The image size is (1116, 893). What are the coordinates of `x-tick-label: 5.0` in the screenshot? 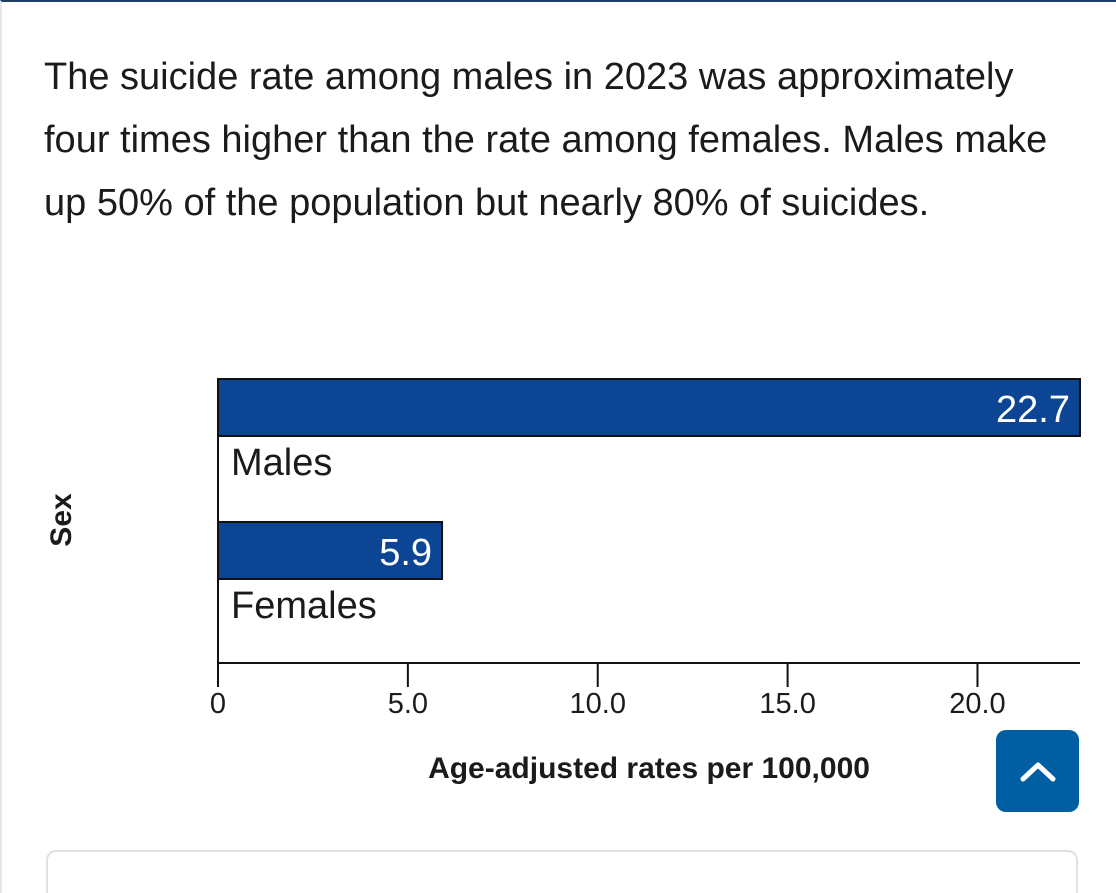 It's located at (408, 704).